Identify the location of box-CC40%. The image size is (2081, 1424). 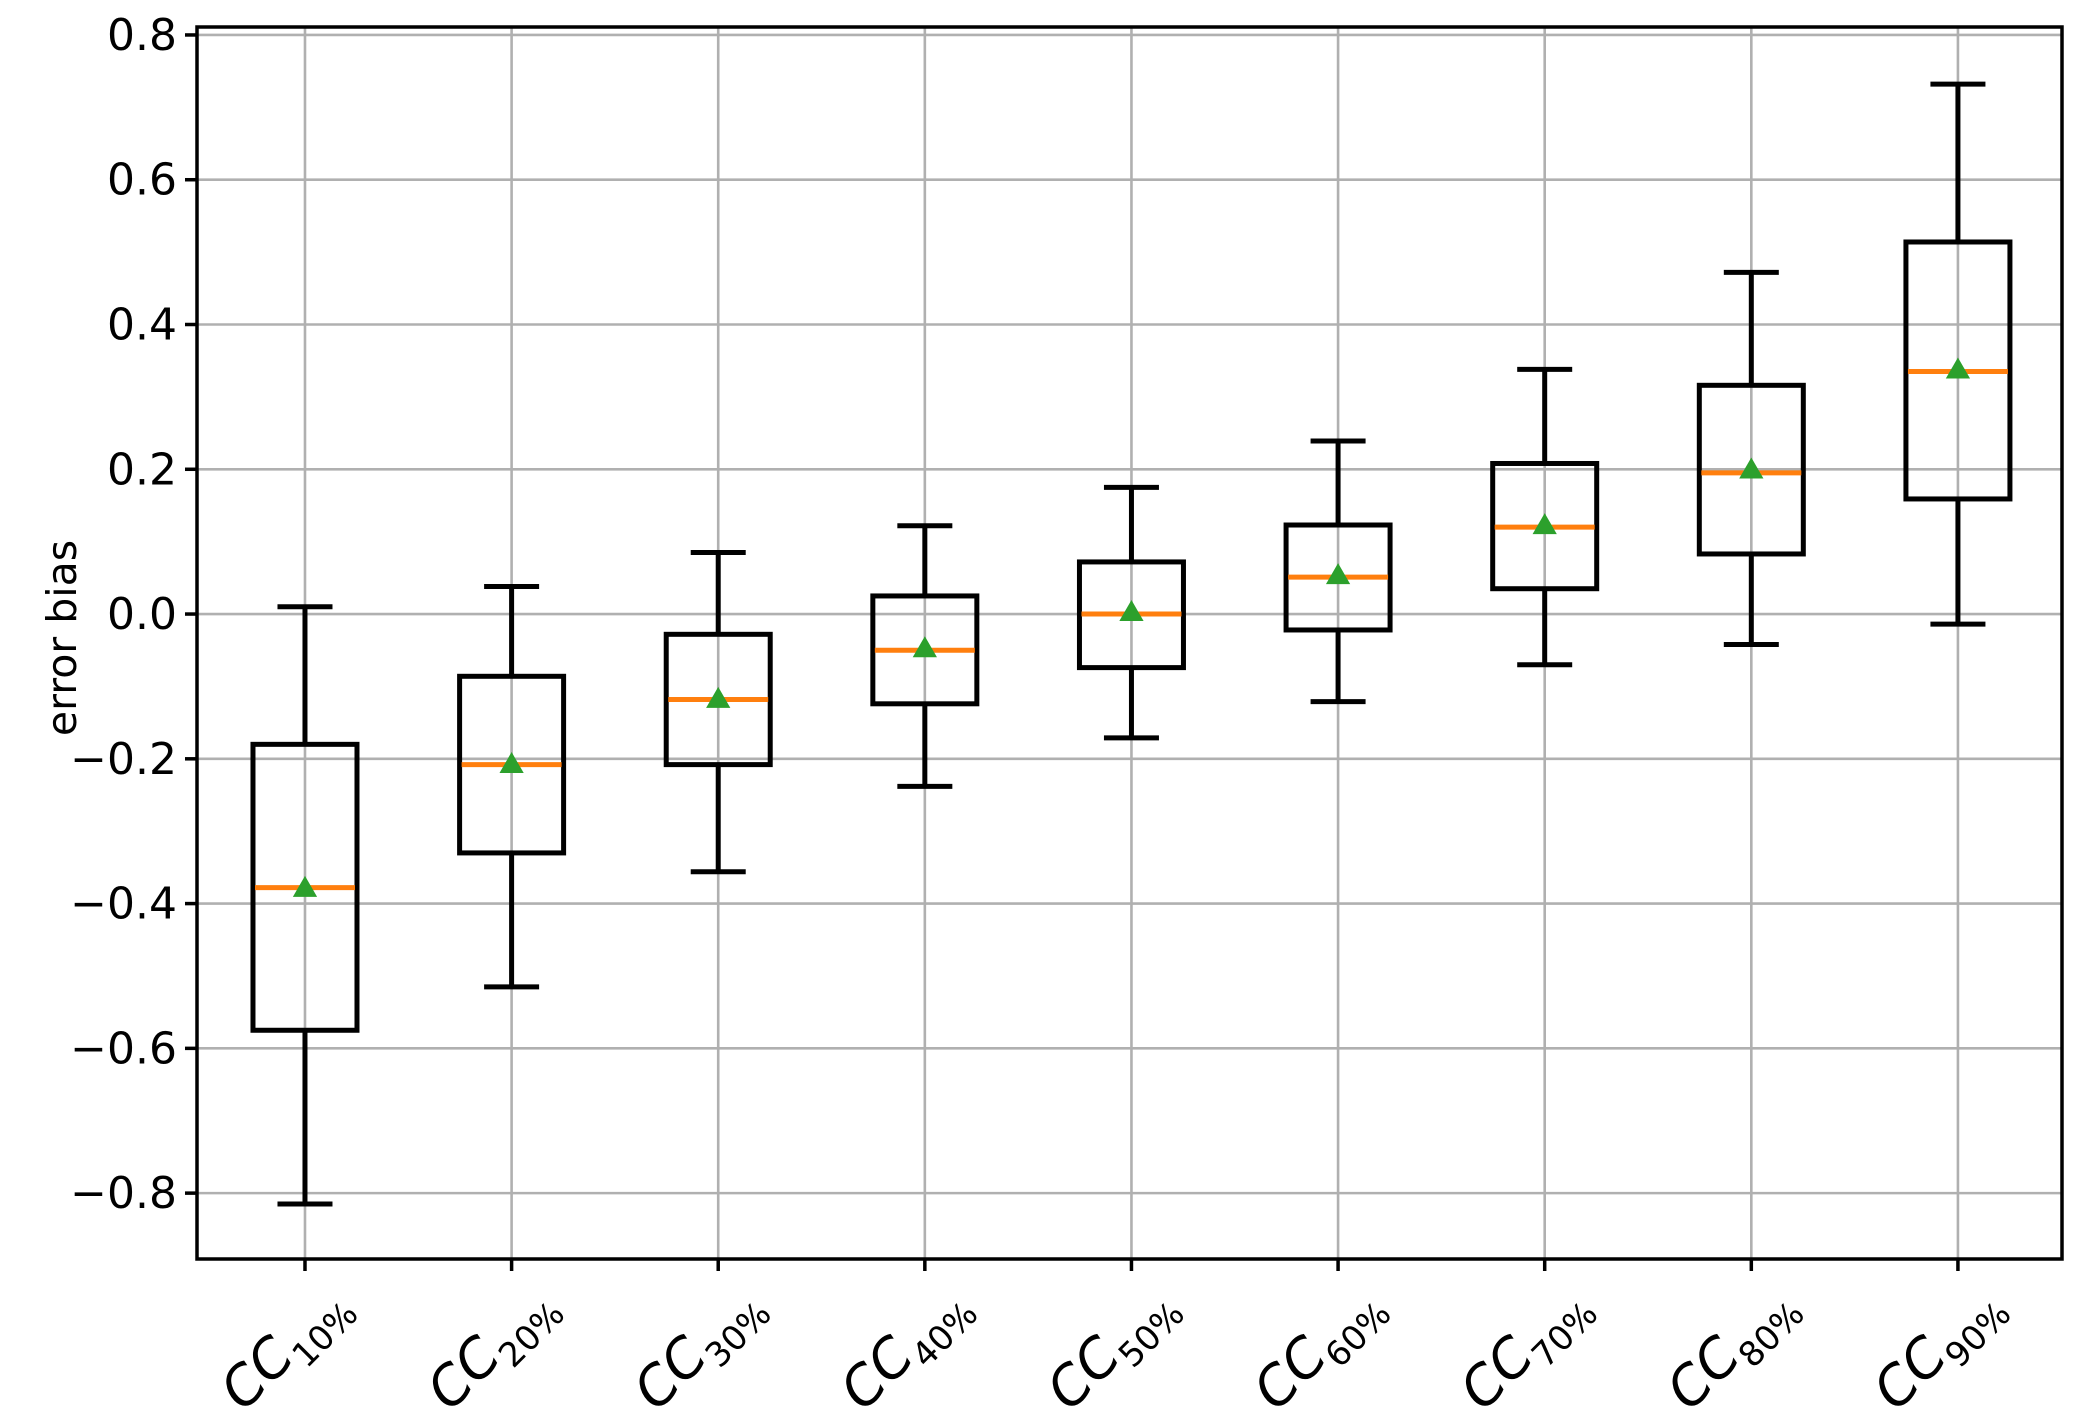
(925, 656).